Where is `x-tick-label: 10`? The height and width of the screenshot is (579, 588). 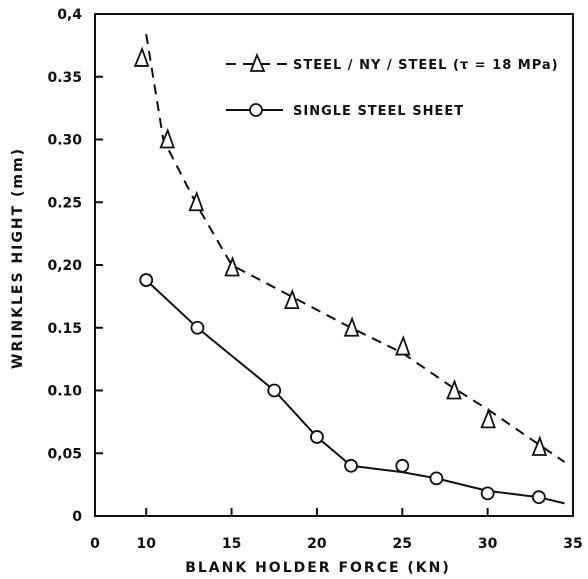 x-tick-label: 10 is located at coordinates (146, 544).